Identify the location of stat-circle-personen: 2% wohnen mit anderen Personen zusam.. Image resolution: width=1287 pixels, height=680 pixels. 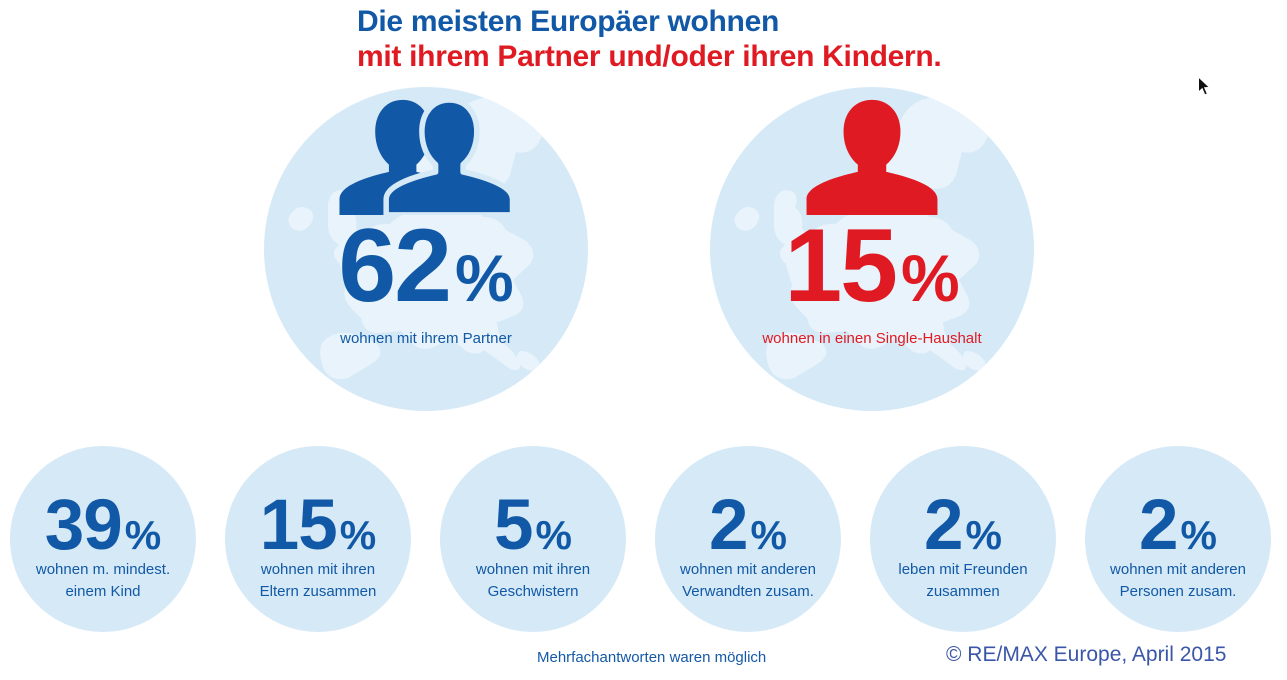
(1178, 539).